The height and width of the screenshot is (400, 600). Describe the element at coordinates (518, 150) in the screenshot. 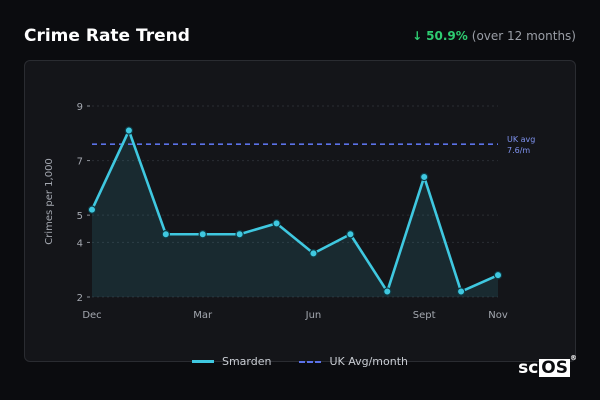

I see `reference-label-line2: 7.6/m` at that location.